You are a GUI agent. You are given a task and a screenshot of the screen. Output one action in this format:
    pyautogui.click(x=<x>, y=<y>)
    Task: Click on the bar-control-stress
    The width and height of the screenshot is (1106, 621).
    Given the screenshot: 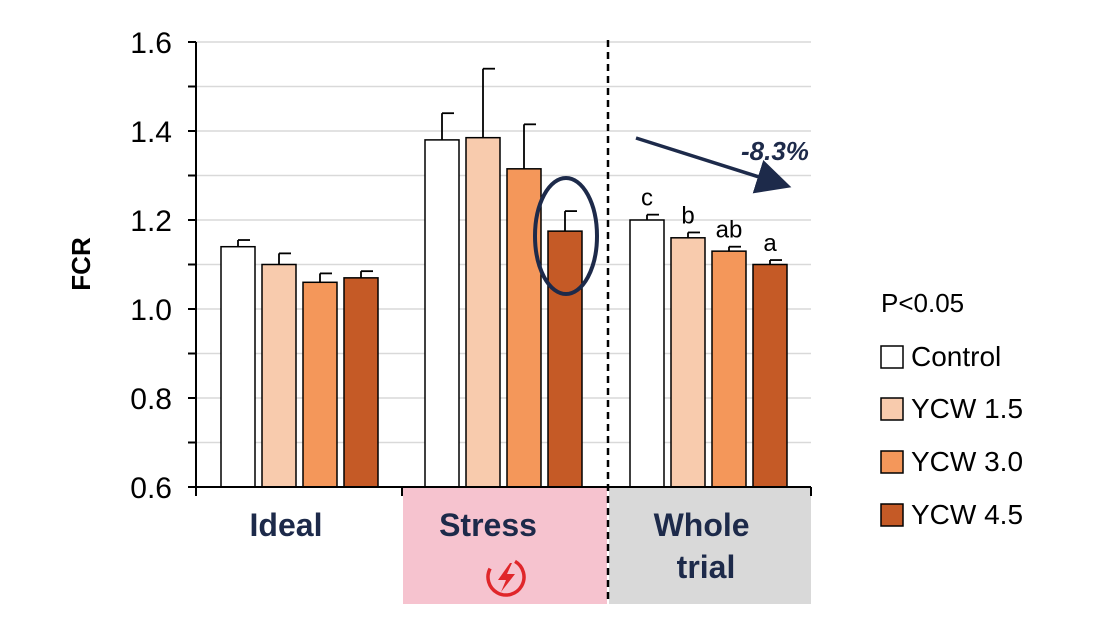 What is the action you would take?
    pyautogui.click(x=442, y=313)
    